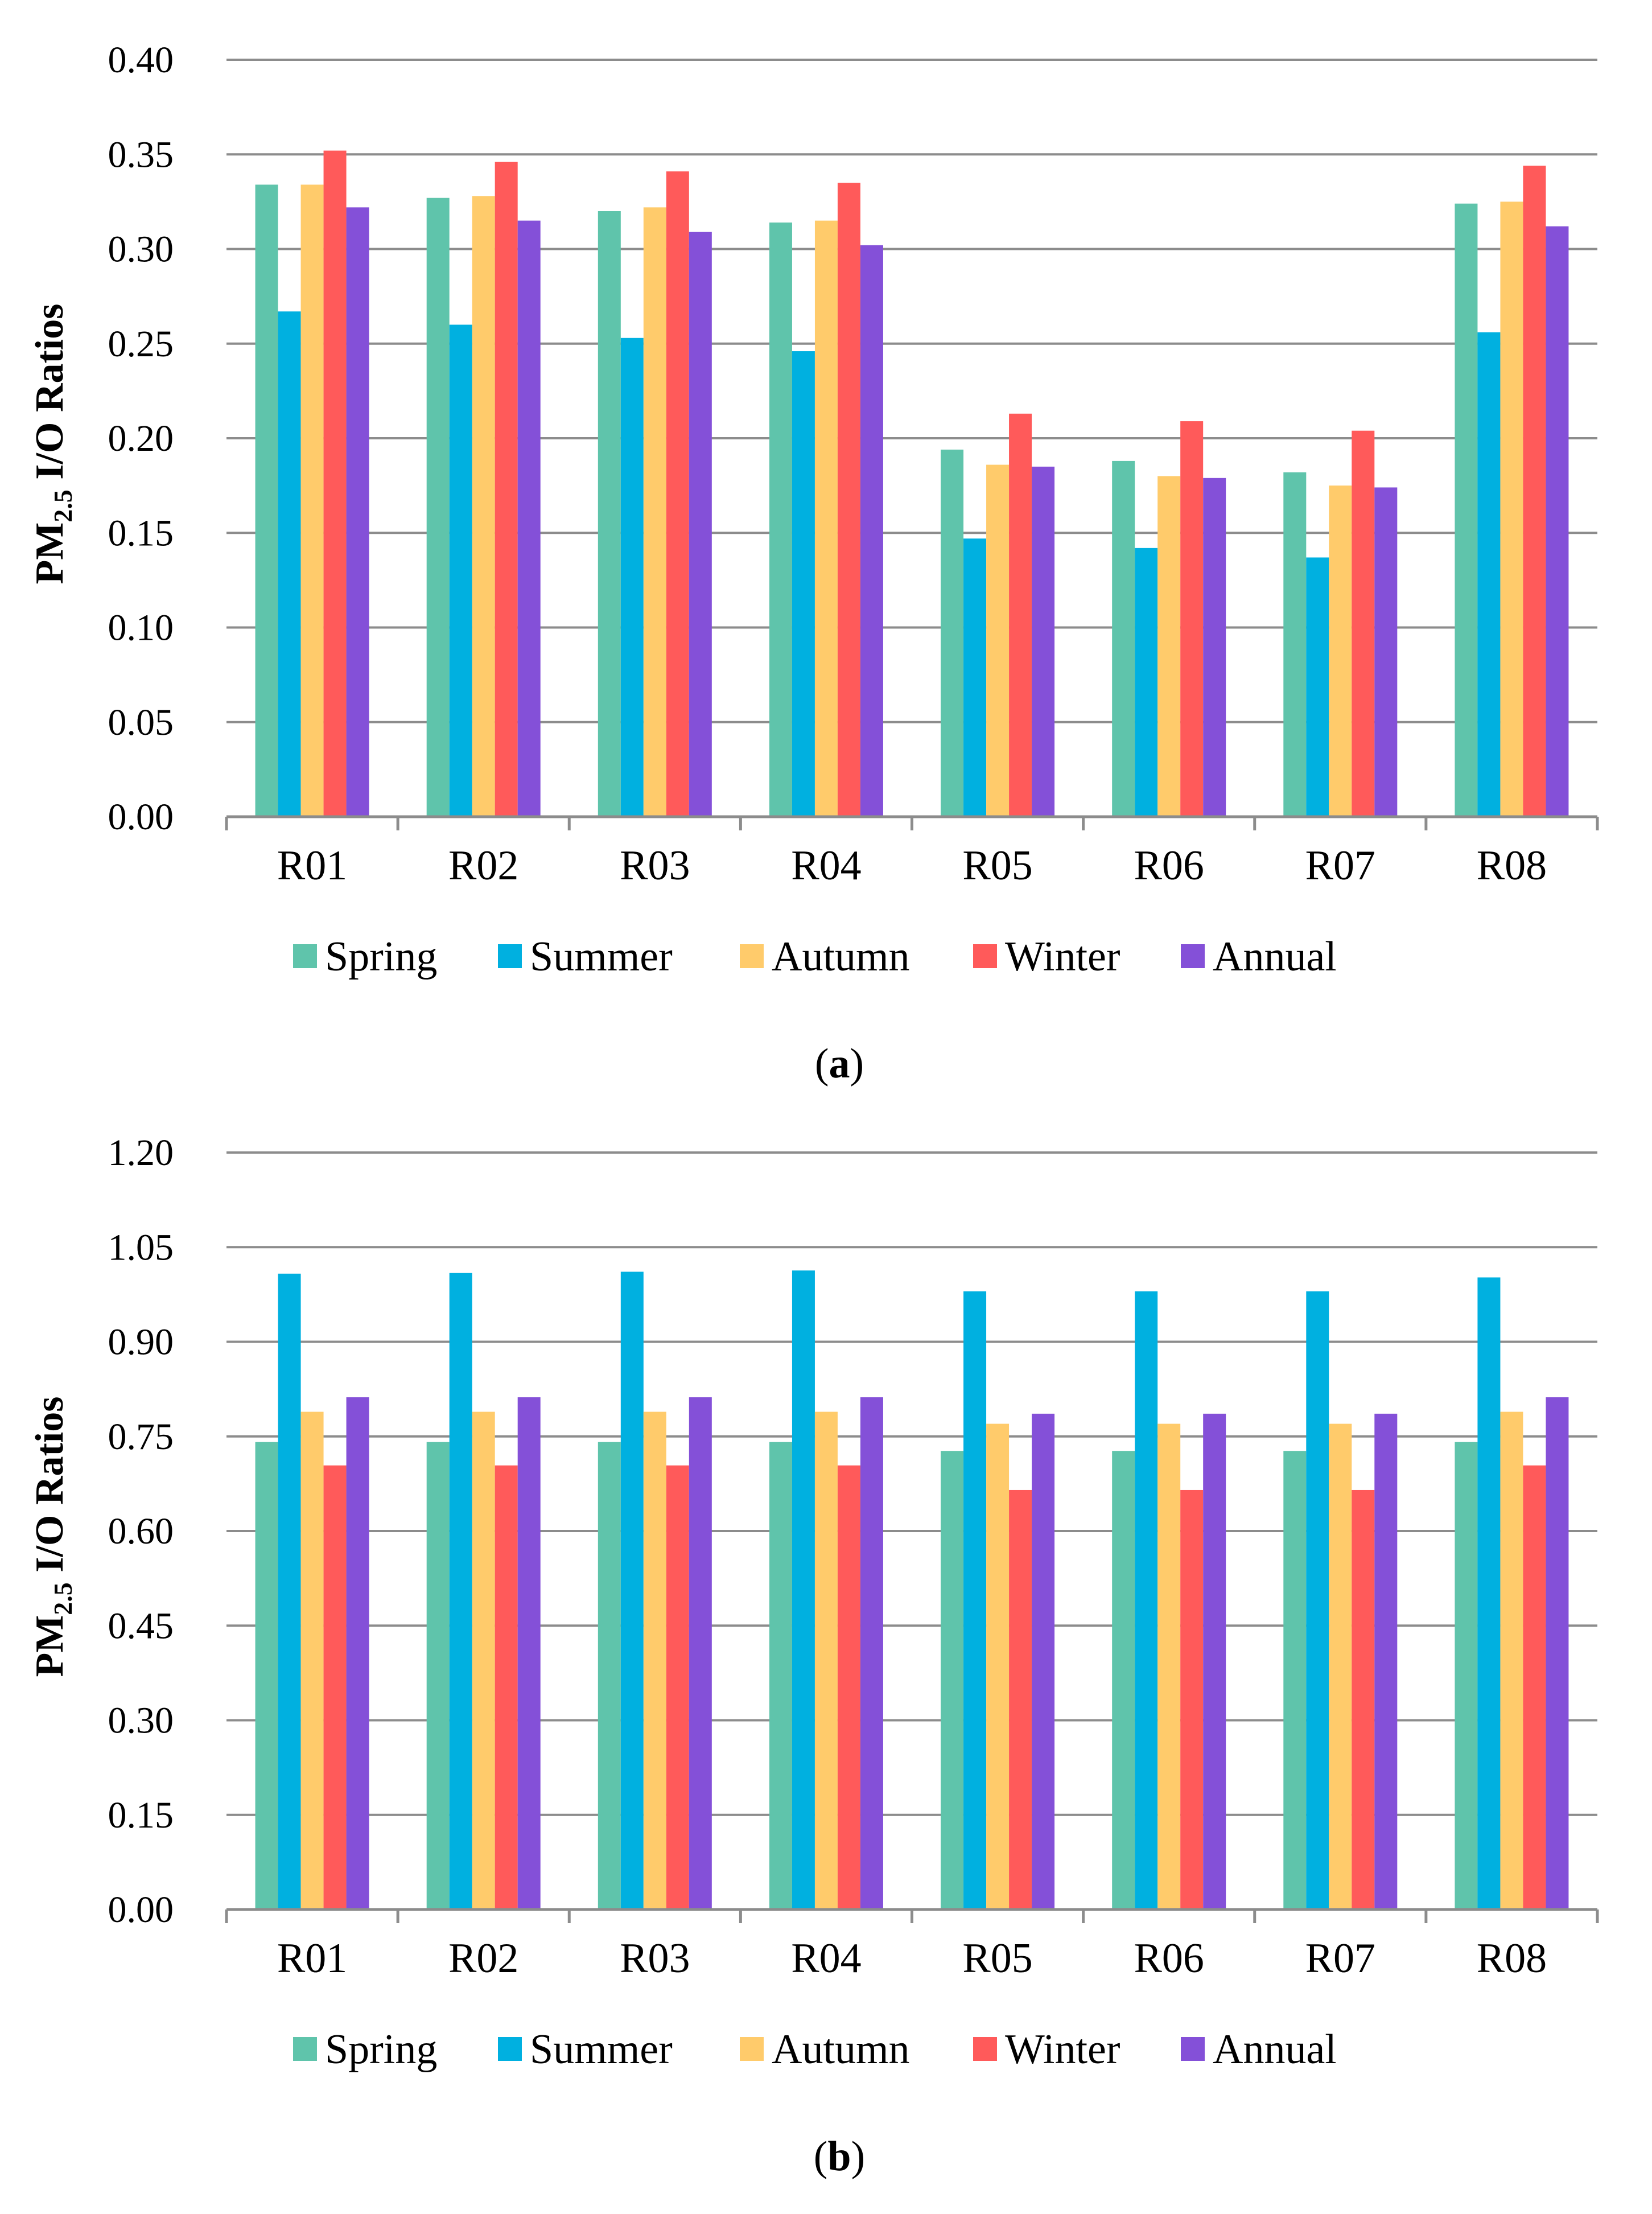  What do you see at coordinates (141, 344) in the screenshot?
I see `y-tick-label: 0.25` at bounding box center [141, 344].